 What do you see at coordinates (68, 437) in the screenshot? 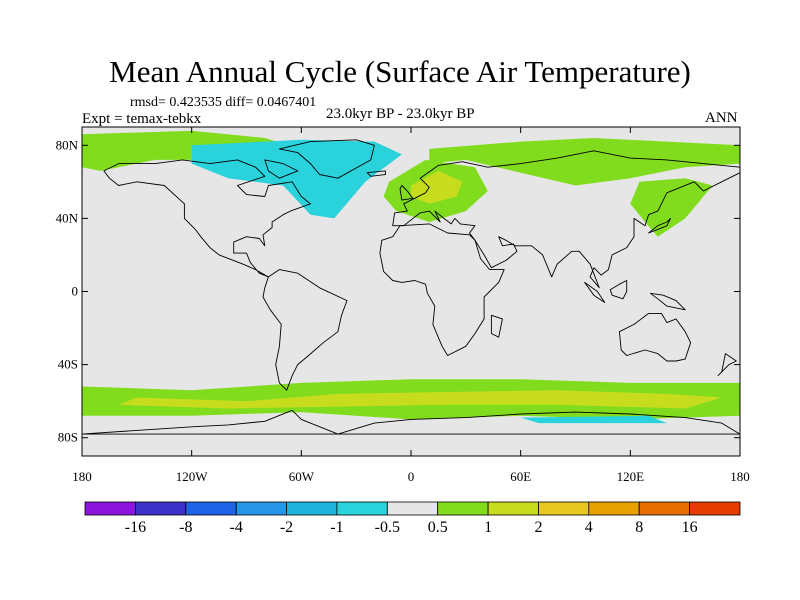
I see `lat-tick-label: 80S` at bounding box center [68, 437].